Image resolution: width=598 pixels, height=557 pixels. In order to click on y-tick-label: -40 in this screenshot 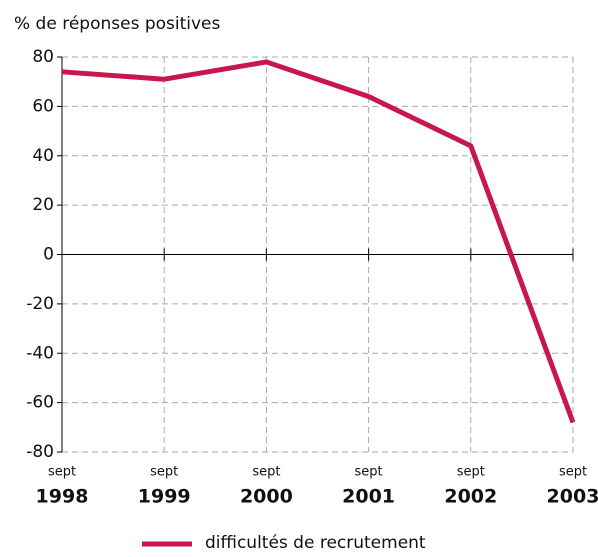, I will do `click(40, 353)`.